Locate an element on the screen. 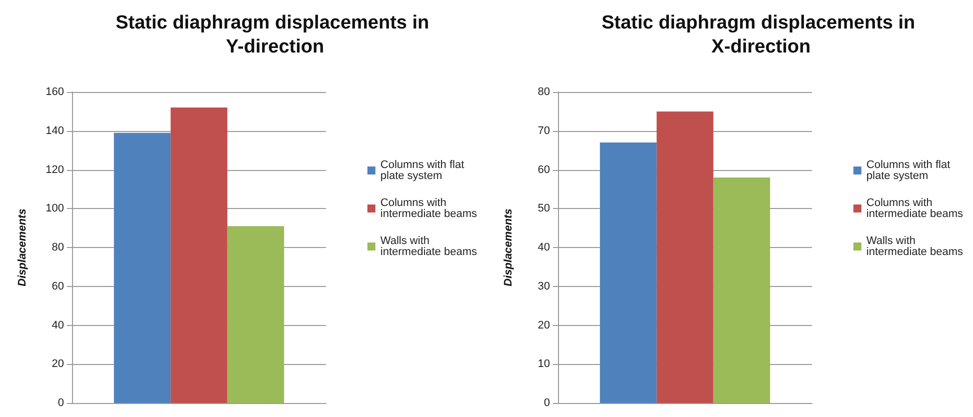 This screenshot has width=973, height=417. chart-title: Static diaphragm displacements in X-direction is located at coordinates (761, 35).